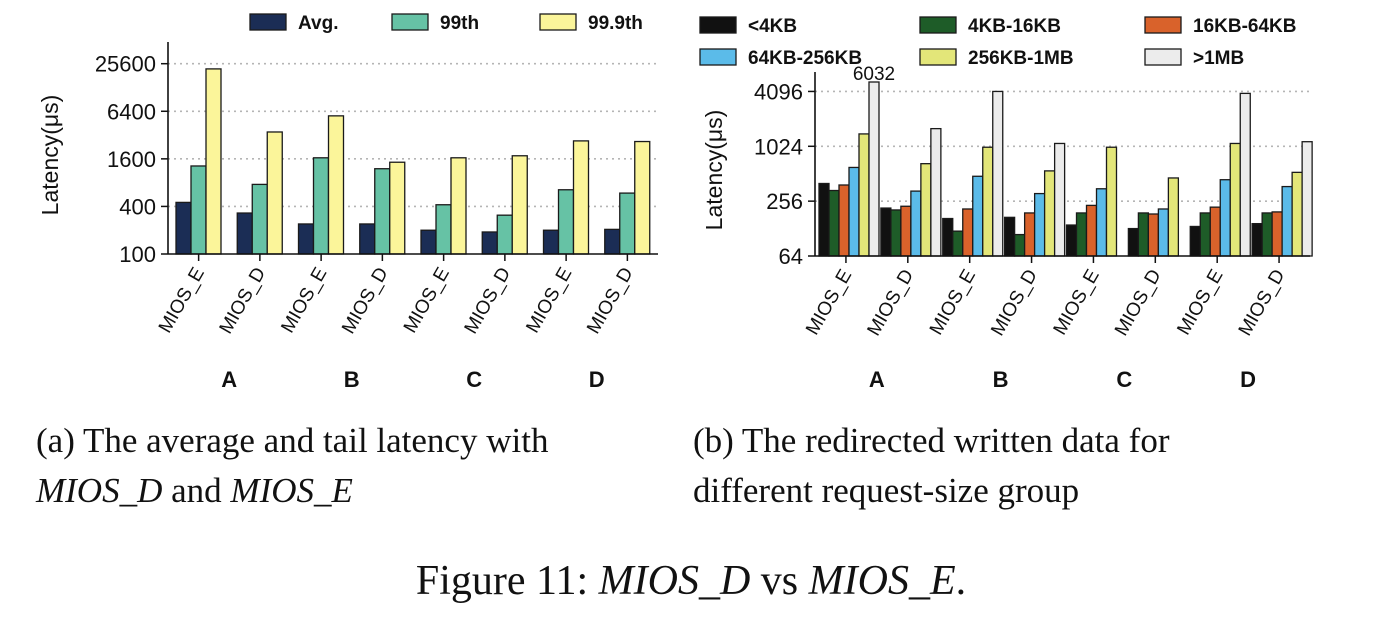  I want to click on chart-b-group-label: A, so click(877, 379).